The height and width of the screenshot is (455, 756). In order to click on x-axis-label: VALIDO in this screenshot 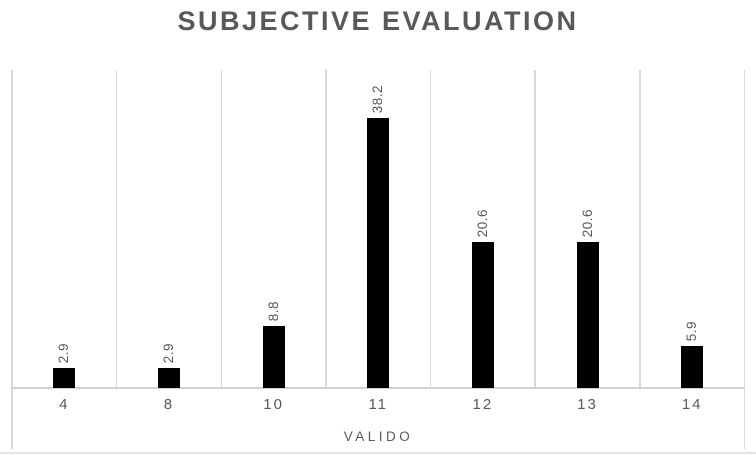, I will do `click(378, 436)`.